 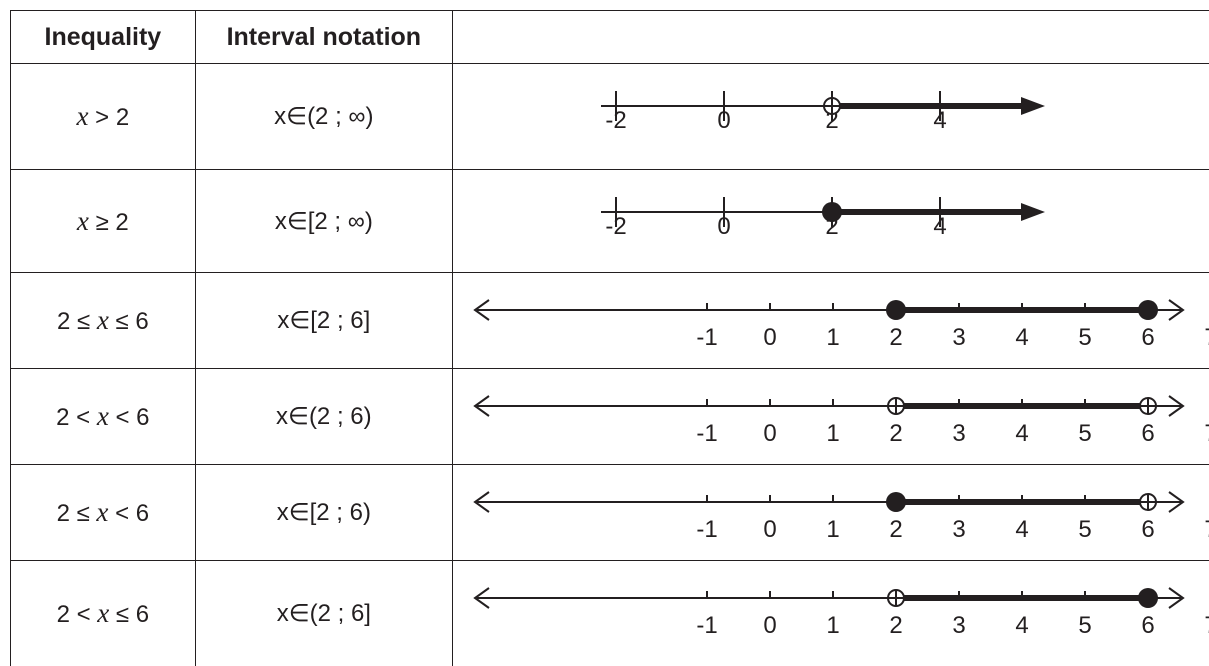 I want to click on interval-header: Interval notation, so click(x=323, y=37).